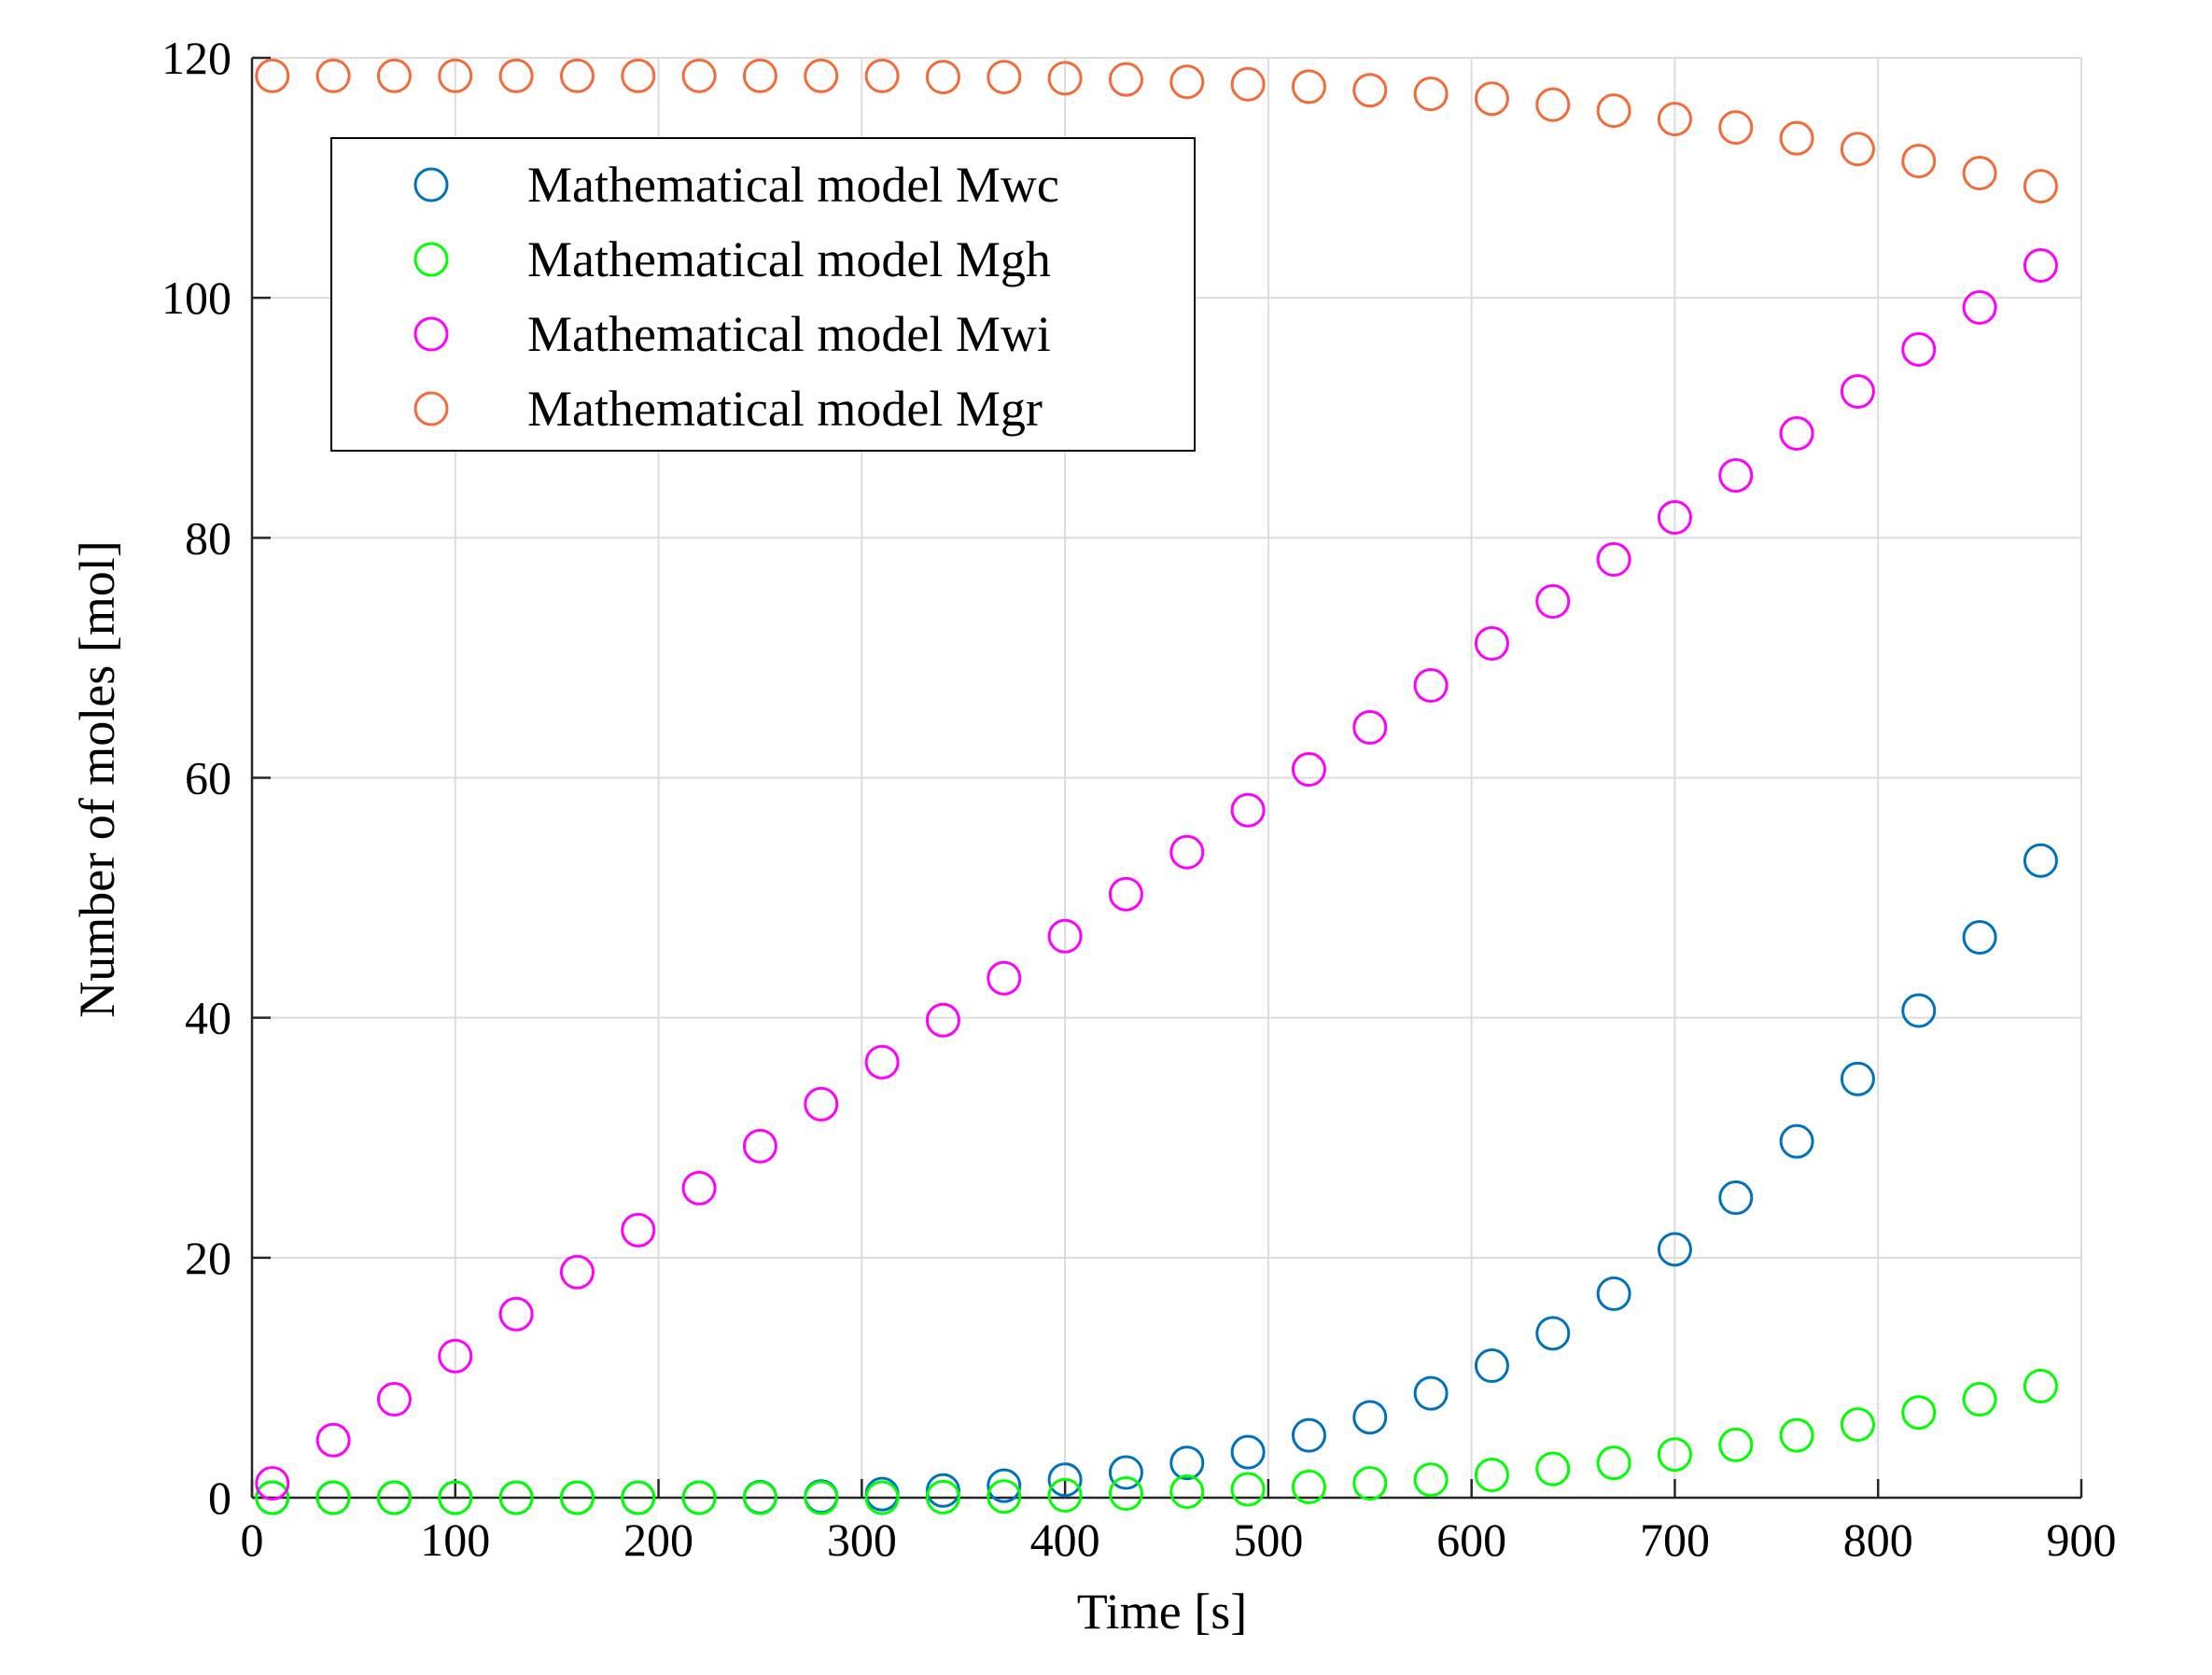 Image resolution: width=2212 pixels, height=1675 pixels. I want to click on y-tick-label: 100, so click(196, 298).